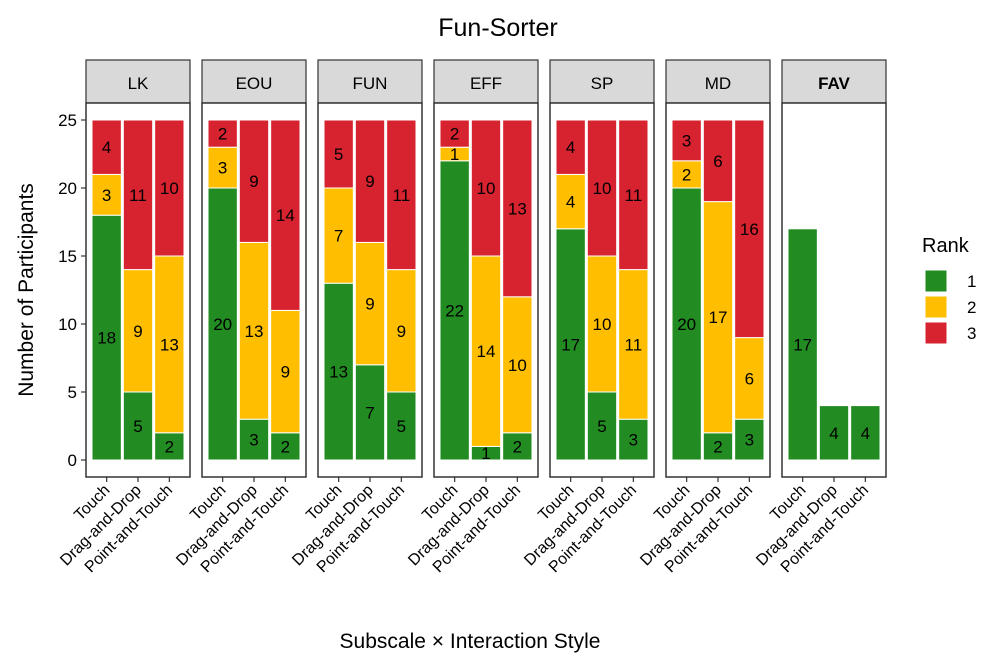 This screenshot has height=660, width=996. I want to click on facet-label: FUN, so click(370, 83).